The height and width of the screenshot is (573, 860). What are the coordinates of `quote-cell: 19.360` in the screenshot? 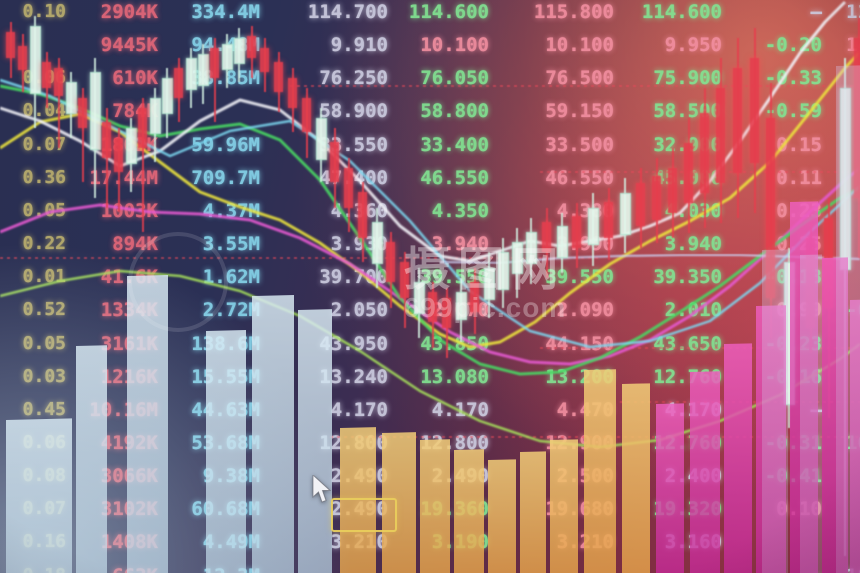 It's located at (454, 509).